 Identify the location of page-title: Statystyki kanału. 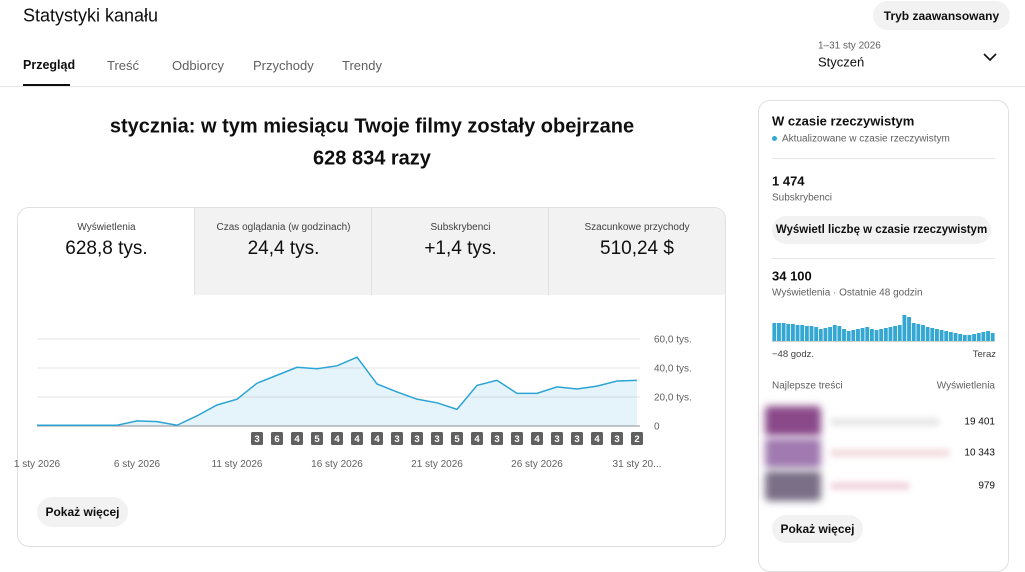
(91, 15).